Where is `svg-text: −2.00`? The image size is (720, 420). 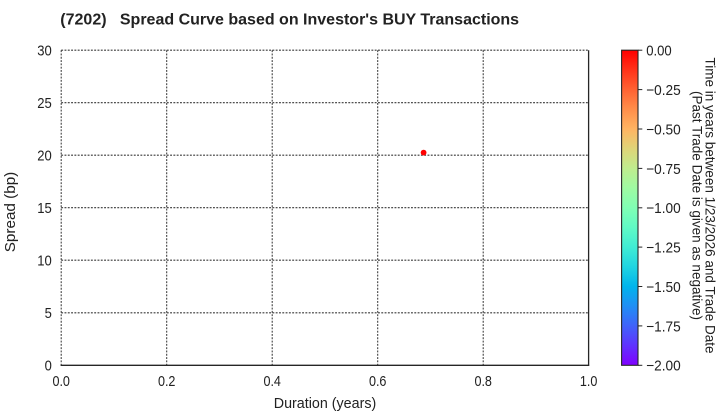
svg-text: −2.00 is located at coordinates (663, 366).